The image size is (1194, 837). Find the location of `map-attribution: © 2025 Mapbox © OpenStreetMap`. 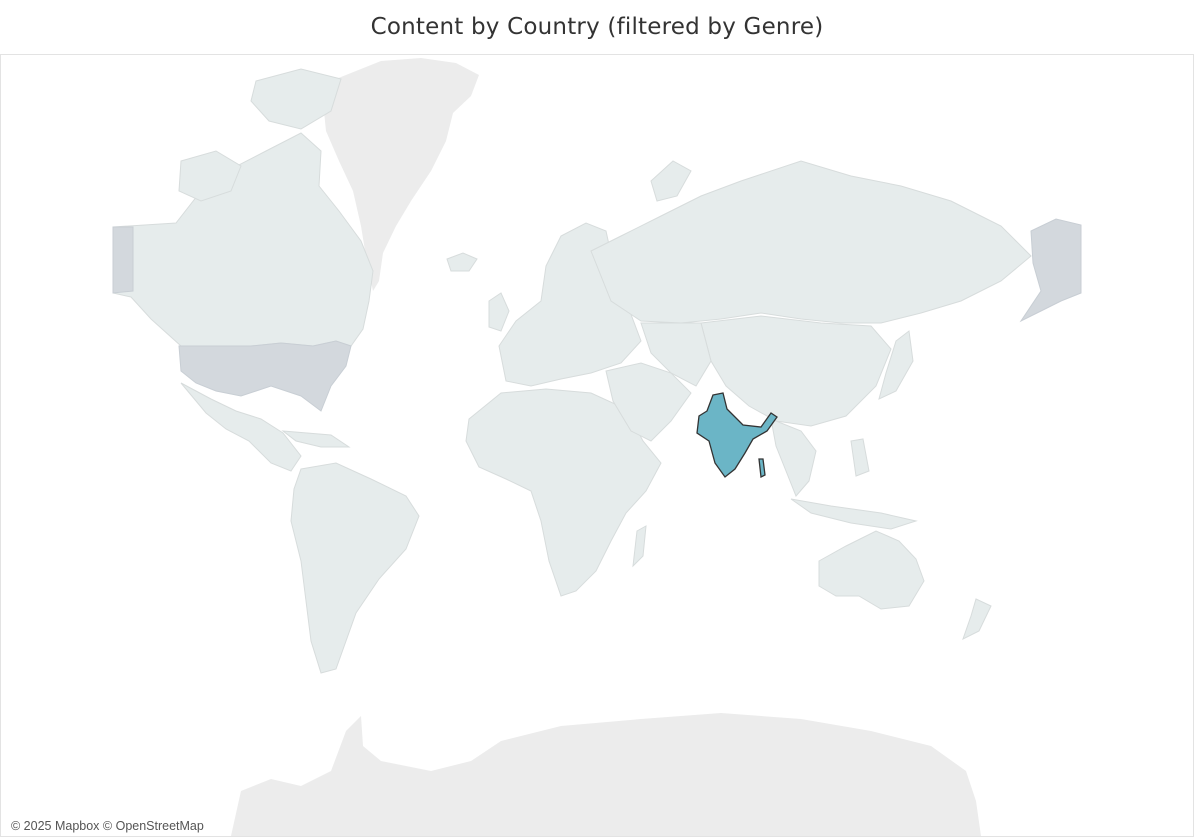

map-attribution: © 2025 Mapbox © OpenStreetMap is located at coordinates (107, 826).